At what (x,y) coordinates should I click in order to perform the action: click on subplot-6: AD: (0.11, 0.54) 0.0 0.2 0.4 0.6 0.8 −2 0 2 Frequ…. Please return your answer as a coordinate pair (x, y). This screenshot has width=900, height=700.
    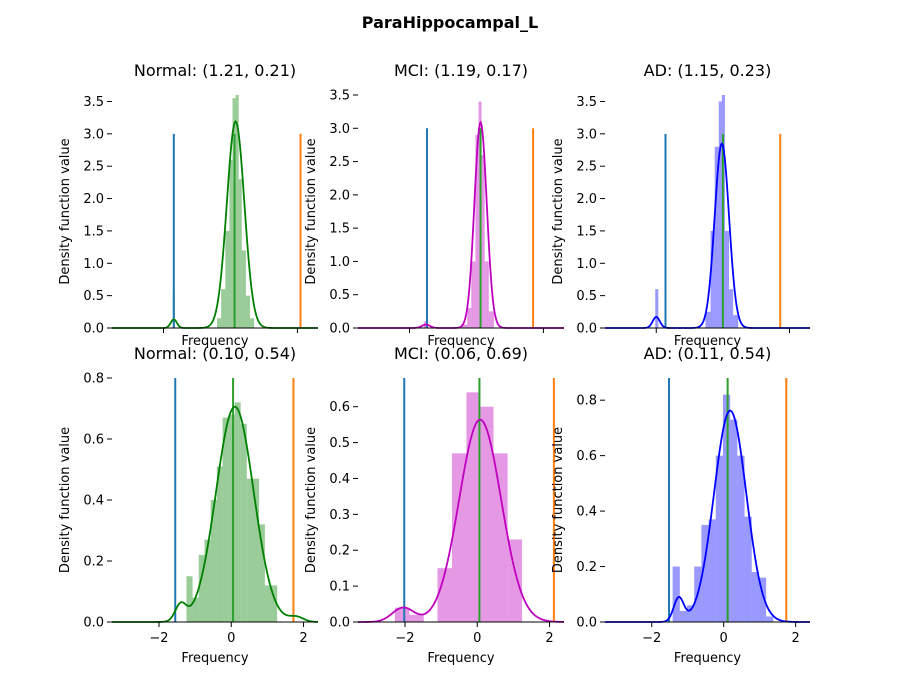
    Looking at the image, I should click on (680, 505).